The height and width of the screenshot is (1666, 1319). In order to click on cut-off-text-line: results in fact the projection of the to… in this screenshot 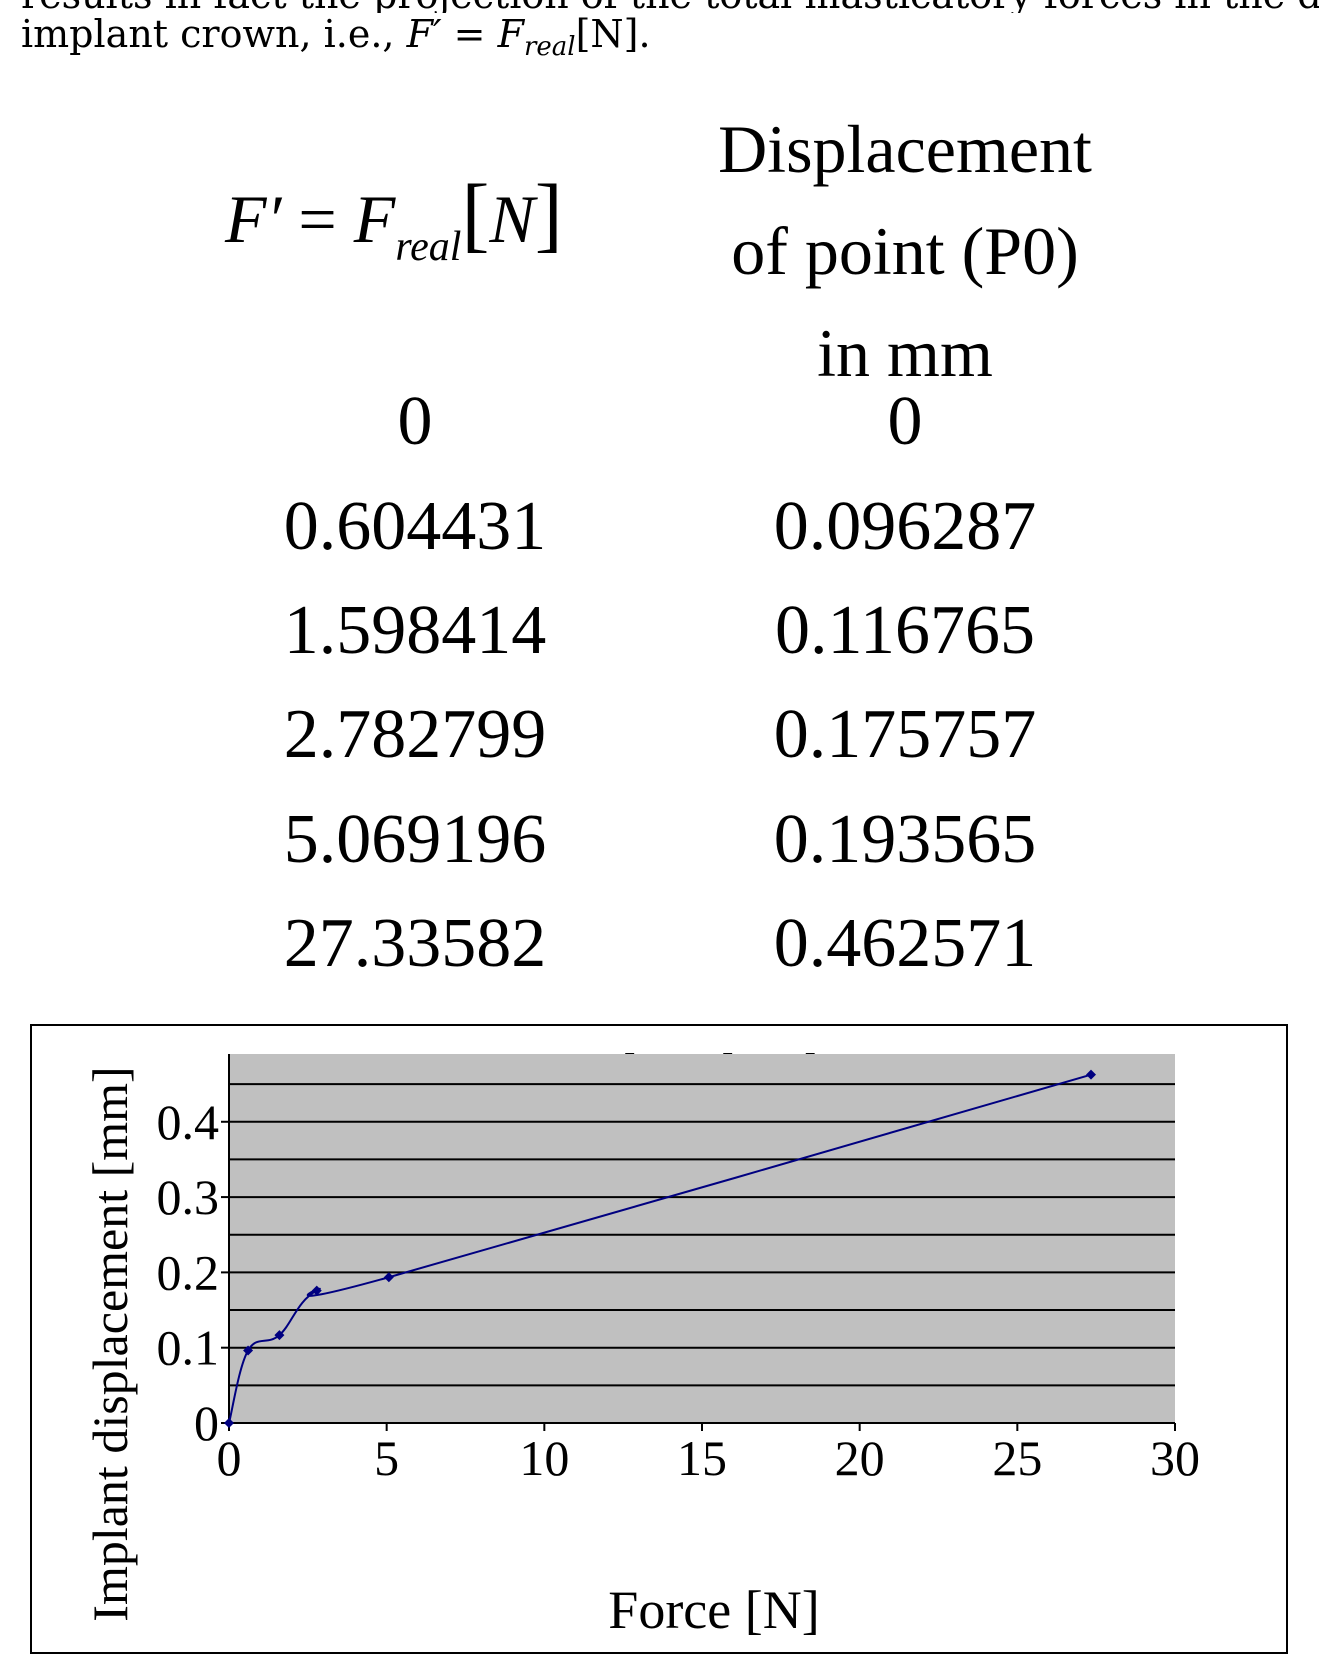, I will do `click(659, 6)`.